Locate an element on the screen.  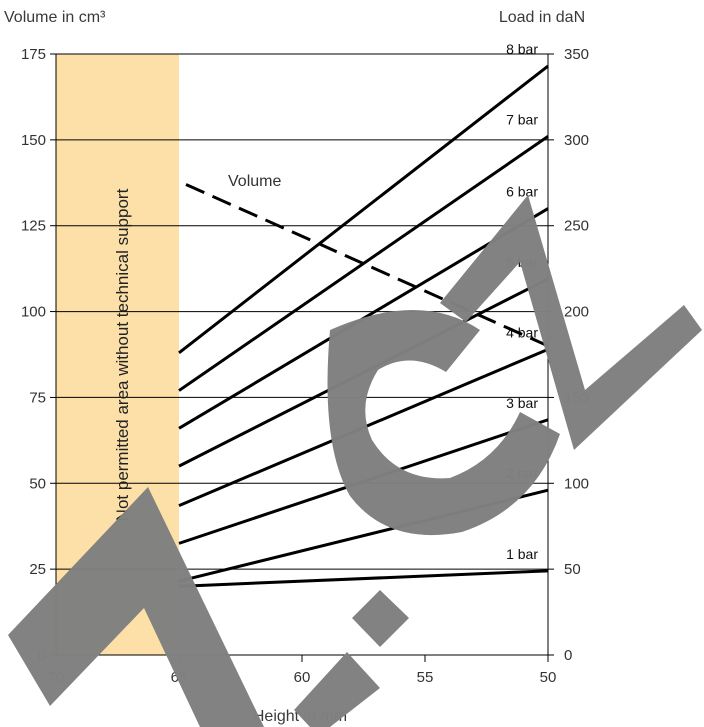
y-left-tick-label: 25 is located at coordinates (37, 569).